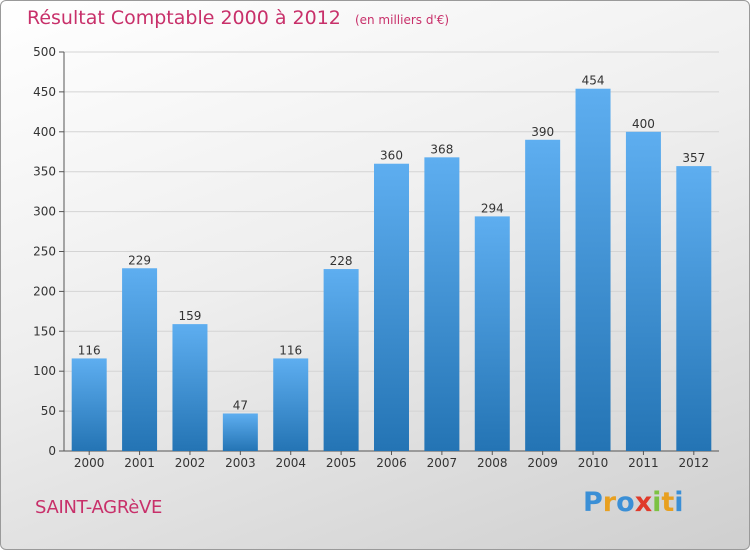 The height and width of the screenshot is (550, 750). I want to click on logo-letter: P, so click(593, 502).